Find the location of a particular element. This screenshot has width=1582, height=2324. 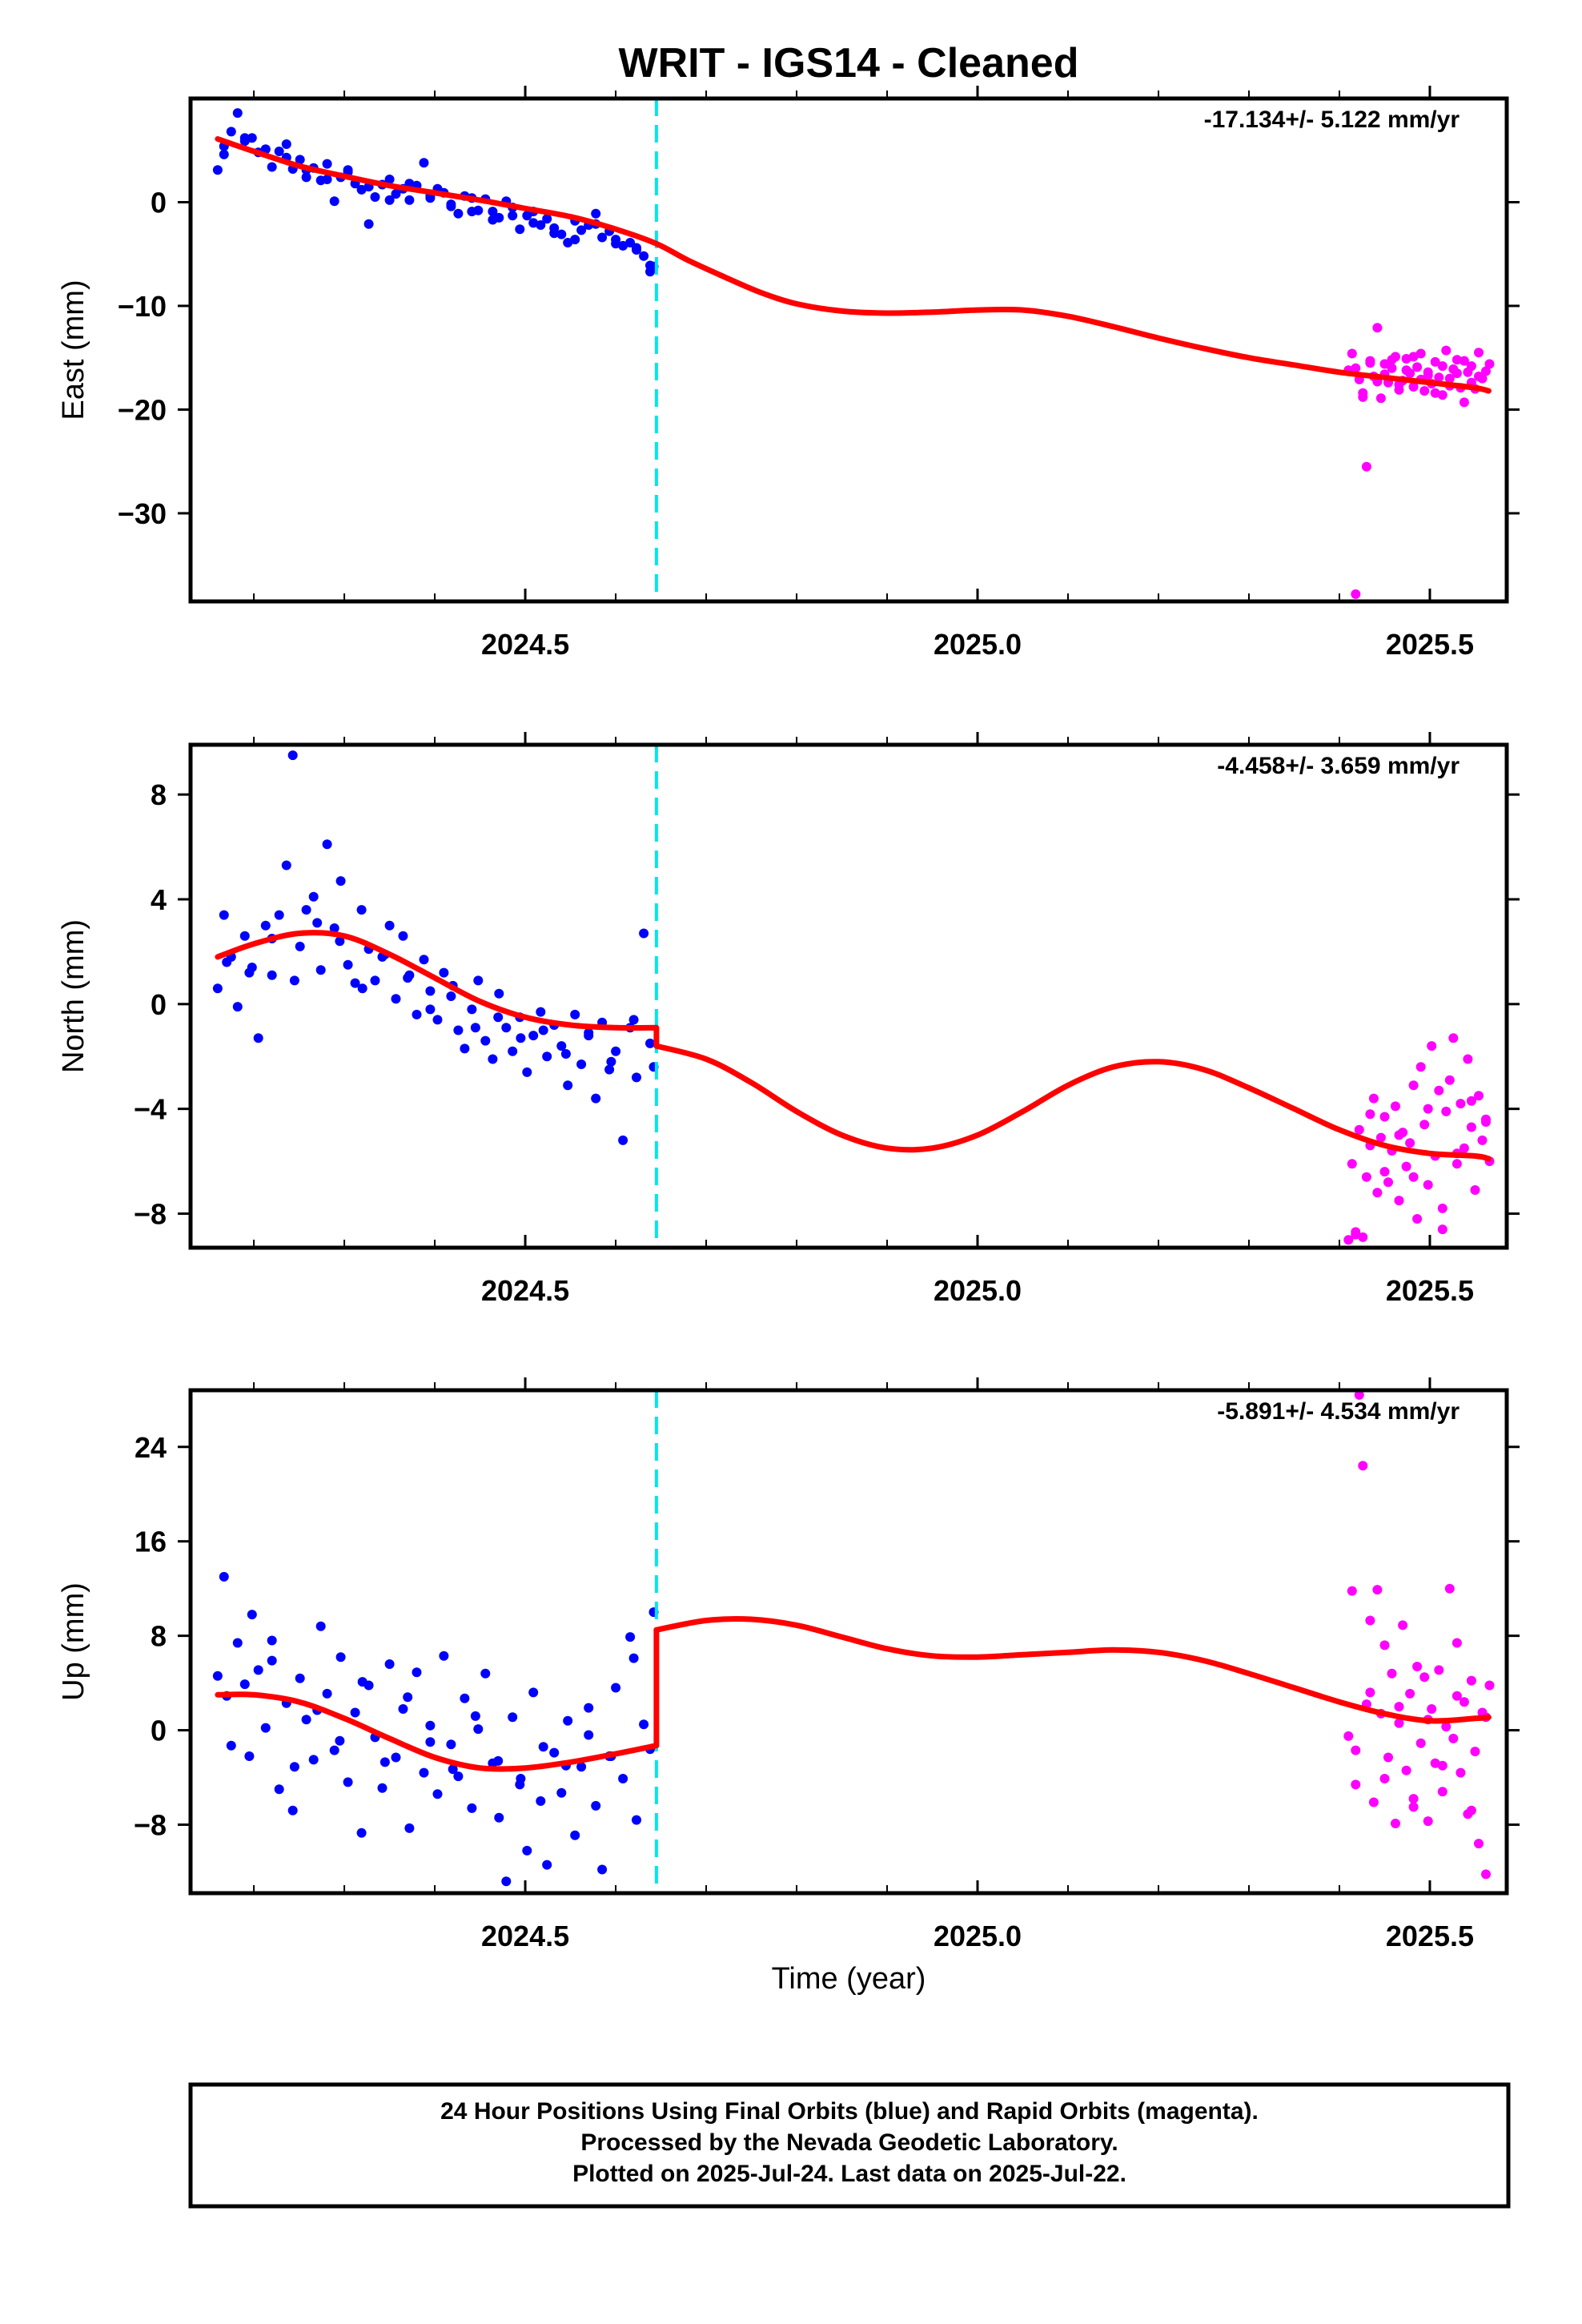

x-tick-label: 2025.5 is located at coordinates (1430, 644).